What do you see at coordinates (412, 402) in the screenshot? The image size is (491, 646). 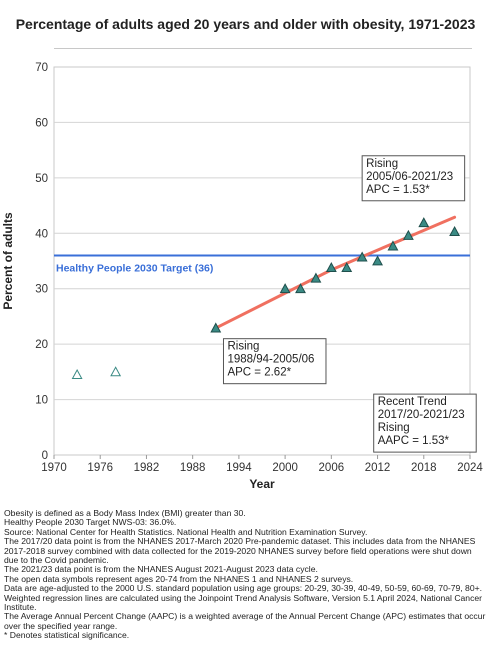 I see `annotation-text: Recent Trend` at bounding box center [412, 402].